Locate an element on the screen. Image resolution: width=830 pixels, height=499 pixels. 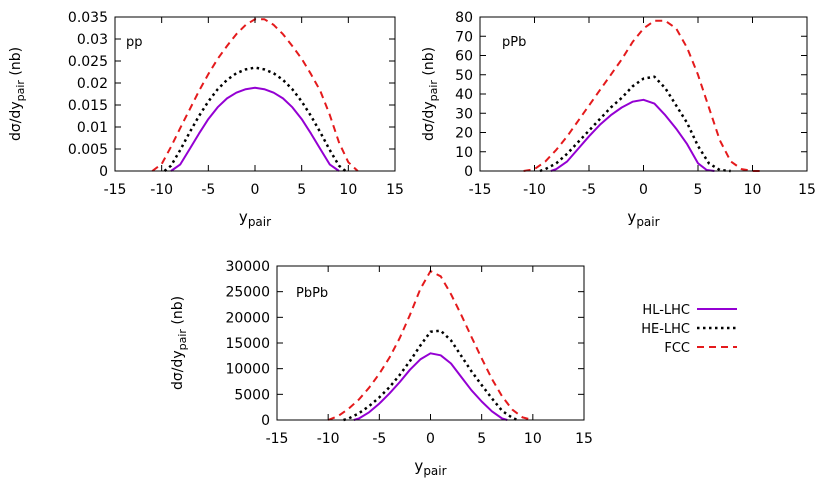
y-tick-label: 0.005 is located at coordinates (88, 150).